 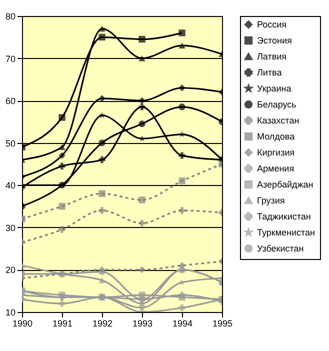 I want to click on legend-label: Украина, so click(x=274, y=89).